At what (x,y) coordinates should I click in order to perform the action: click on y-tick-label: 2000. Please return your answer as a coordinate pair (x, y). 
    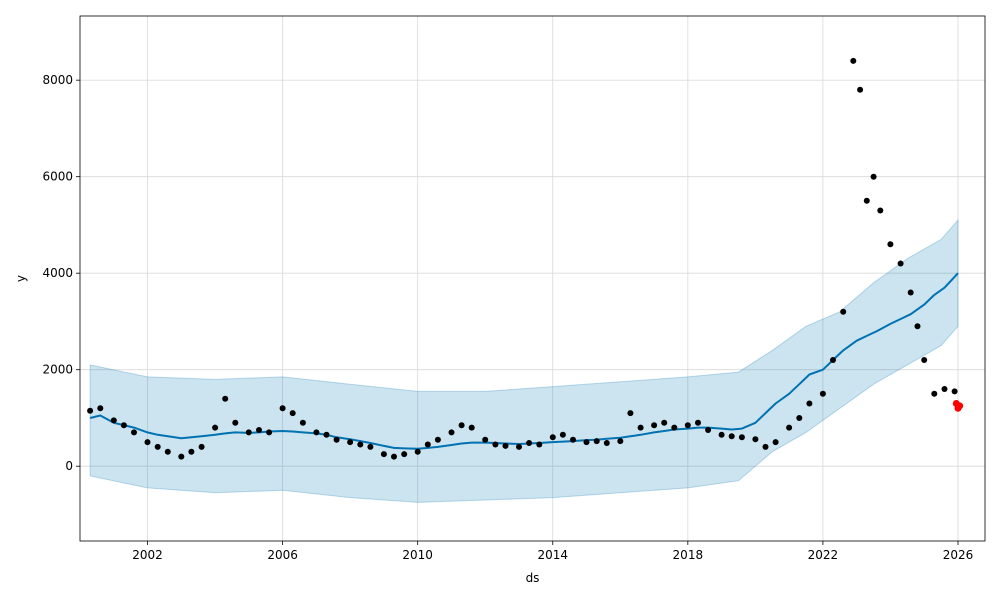
    Looking at the image, I should click on (57, 370).